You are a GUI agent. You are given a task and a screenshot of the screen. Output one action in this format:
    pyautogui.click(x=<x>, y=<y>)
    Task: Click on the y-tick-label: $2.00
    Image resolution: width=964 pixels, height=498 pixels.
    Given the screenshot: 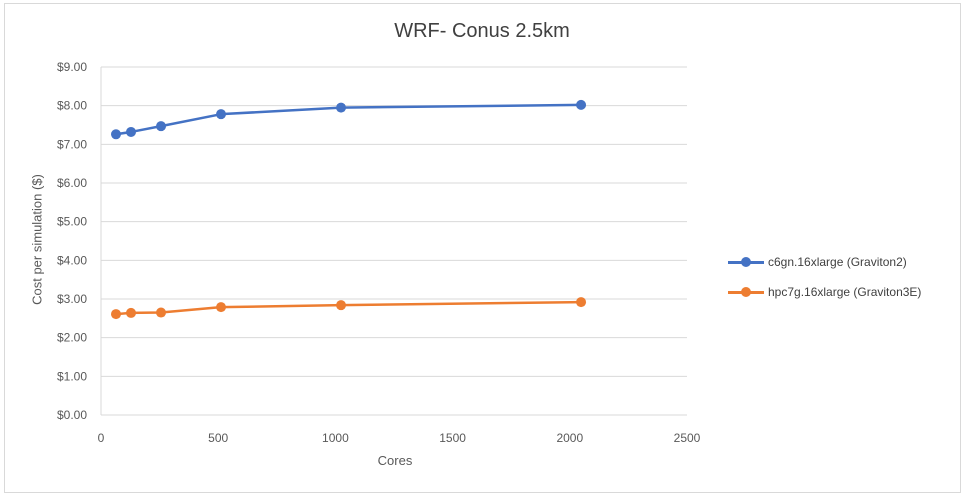 What is the action you would take?
    pyautogui.click(x=72, y=338)
    